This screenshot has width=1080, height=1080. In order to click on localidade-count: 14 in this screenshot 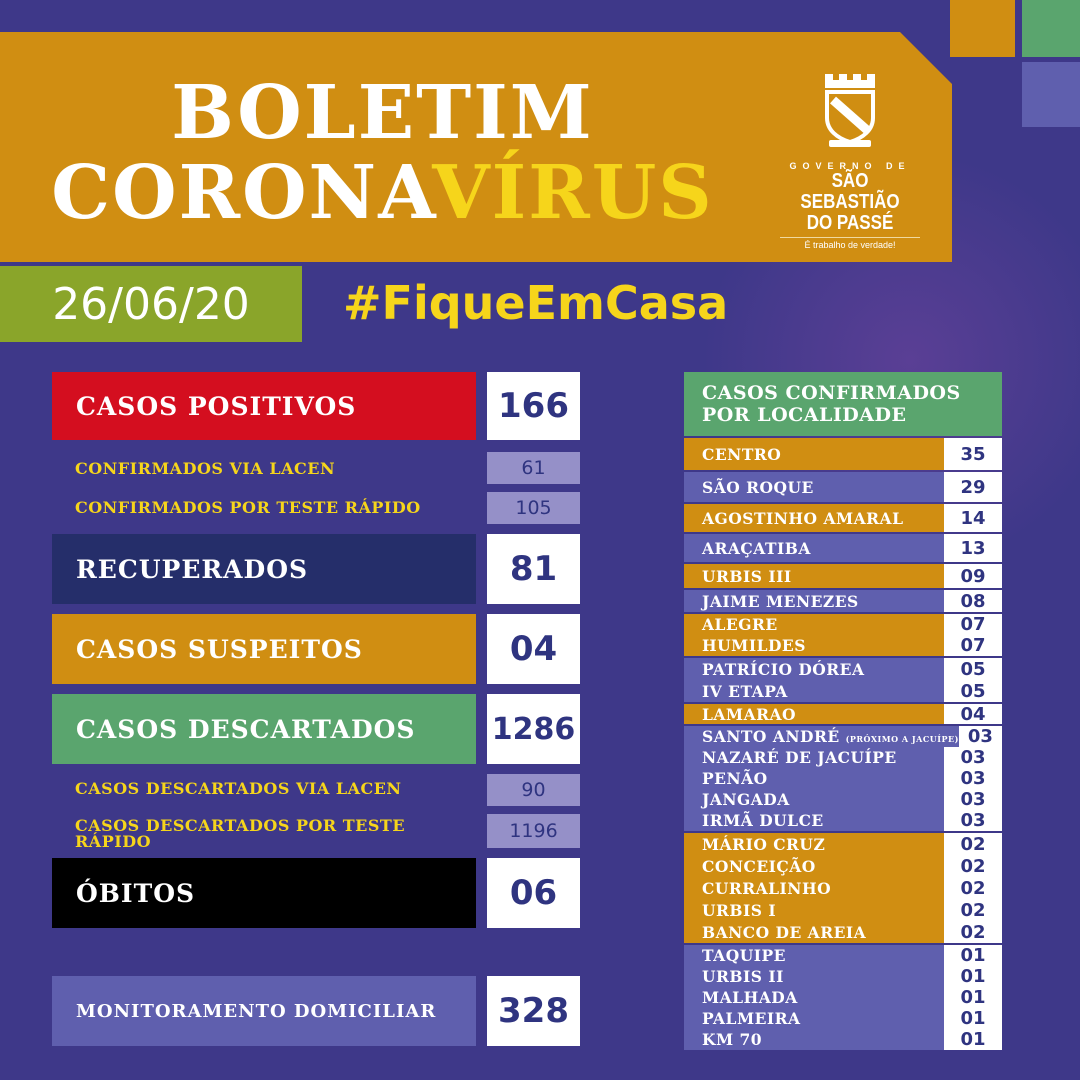, I will do `click(973, 518)`.